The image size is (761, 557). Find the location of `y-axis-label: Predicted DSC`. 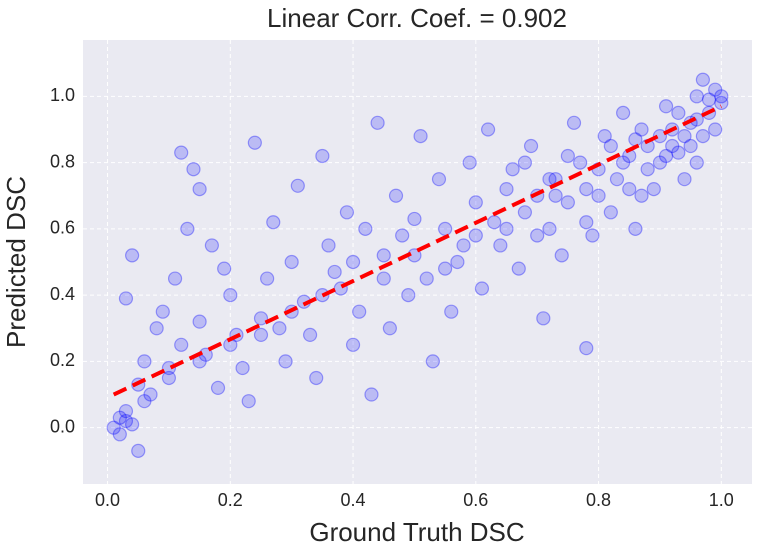

y-axis-label: Predicted DSC is located at coordinates (16, 262).